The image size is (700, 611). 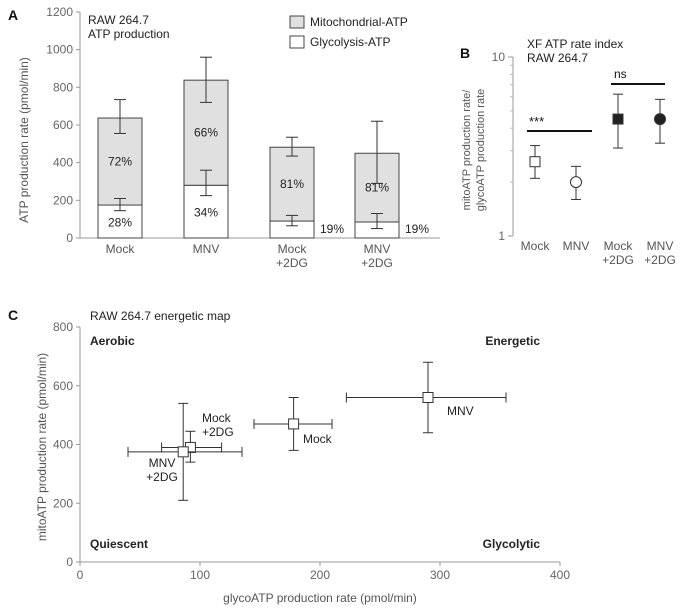 I want to click on c-point: MNV, so click(x=426, y=397).